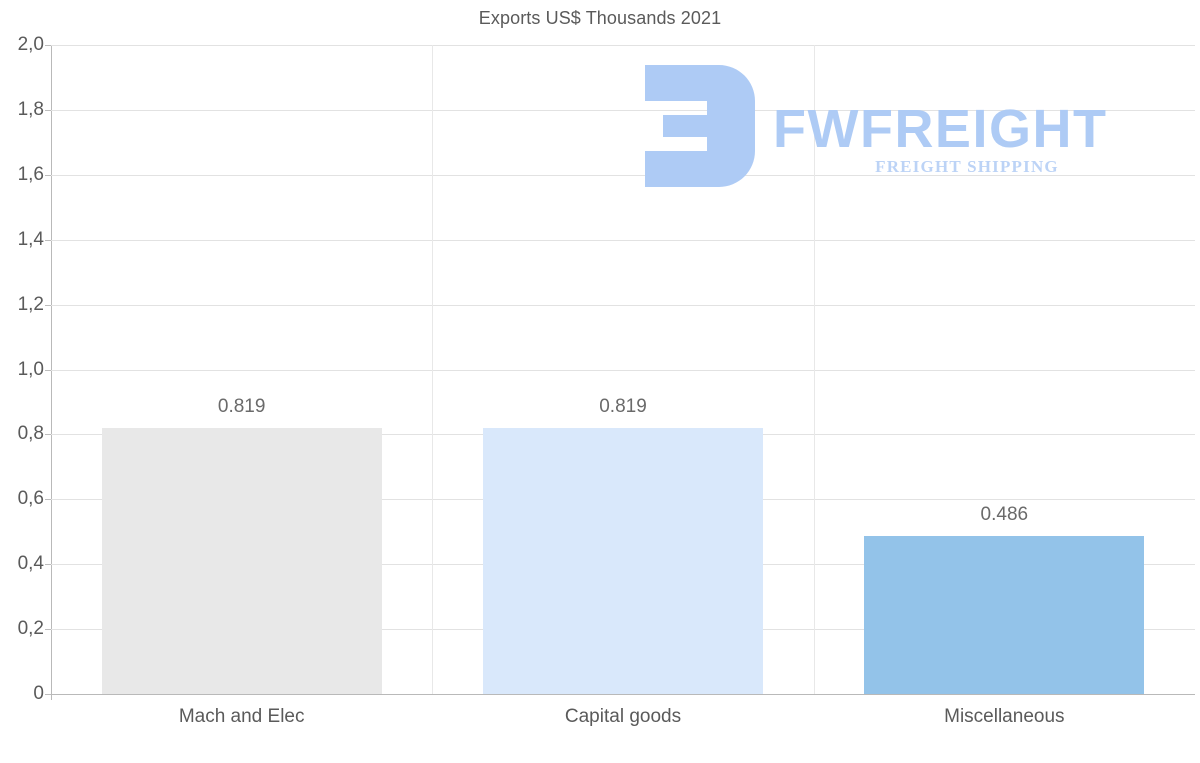 The image size is (1200, 763). What do you see at coordinates (38, 693) in the screenshot?
I see `y-axis-tick-label: 0` at bounding box center [38, 693].